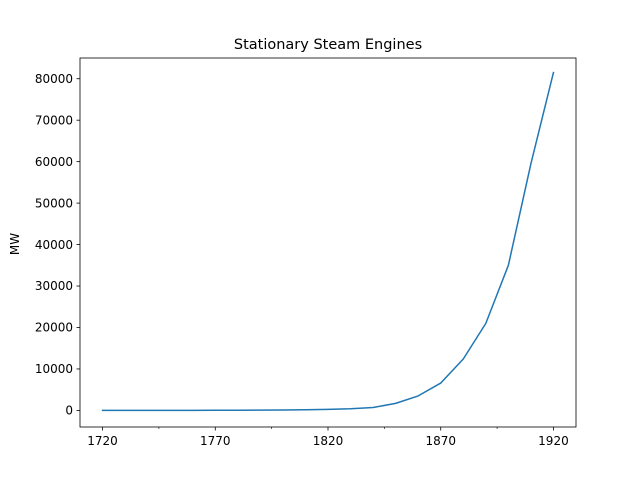  I want to click on y-tick-label: 50000, so click(54, 203).